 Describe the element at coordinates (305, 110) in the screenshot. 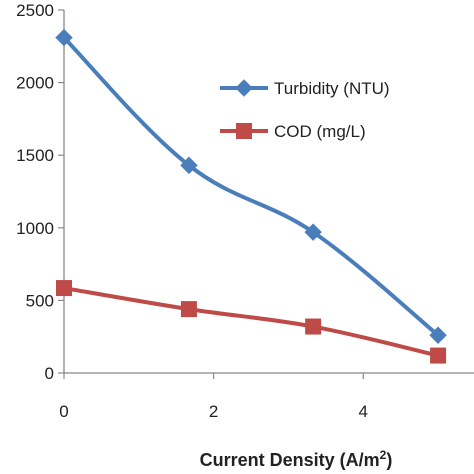

I see `legend: Turbidity (NTU) COD (mg/L)` at that location.